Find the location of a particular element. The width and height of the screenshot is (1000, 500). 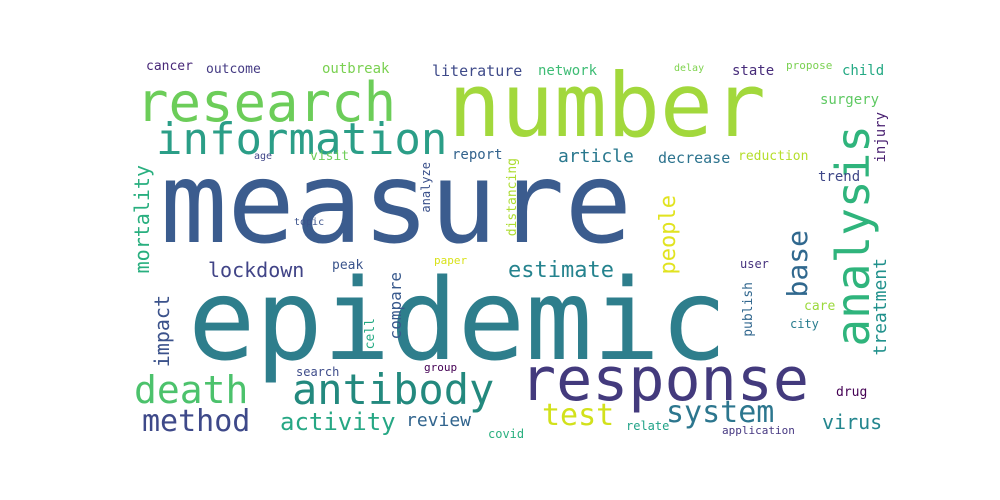

word-search: search is located at coordinates (318, 372).